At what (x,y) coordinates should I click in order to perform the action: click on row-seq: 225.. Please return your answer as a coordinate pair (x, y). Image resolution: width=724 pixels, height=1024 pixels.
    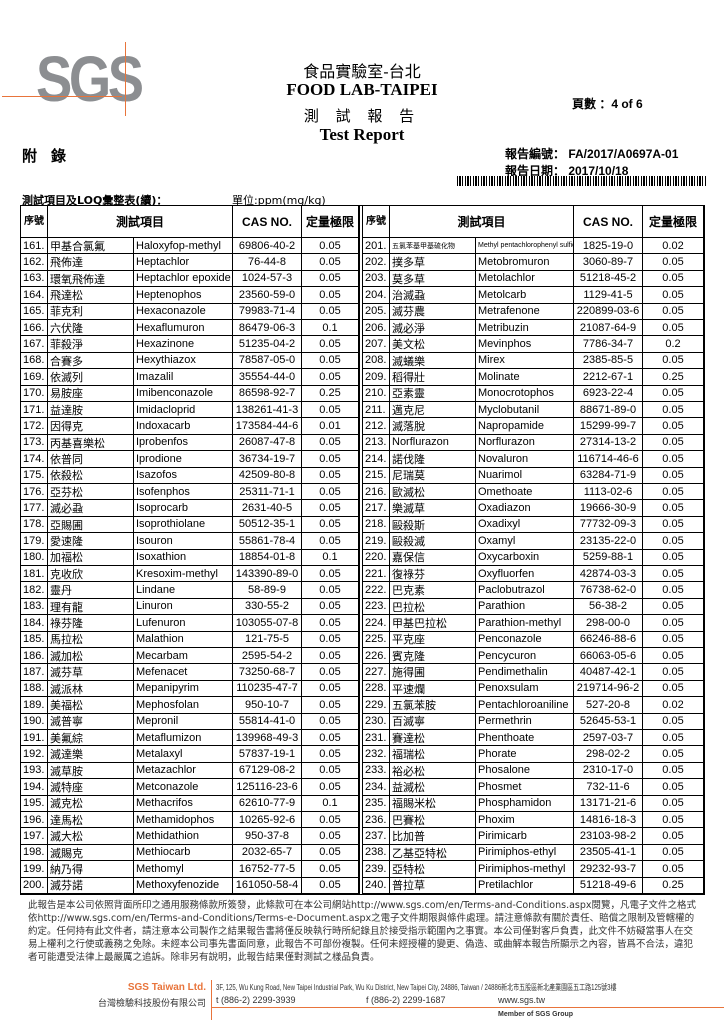
    Looking at the image, I should click on (376, 639).